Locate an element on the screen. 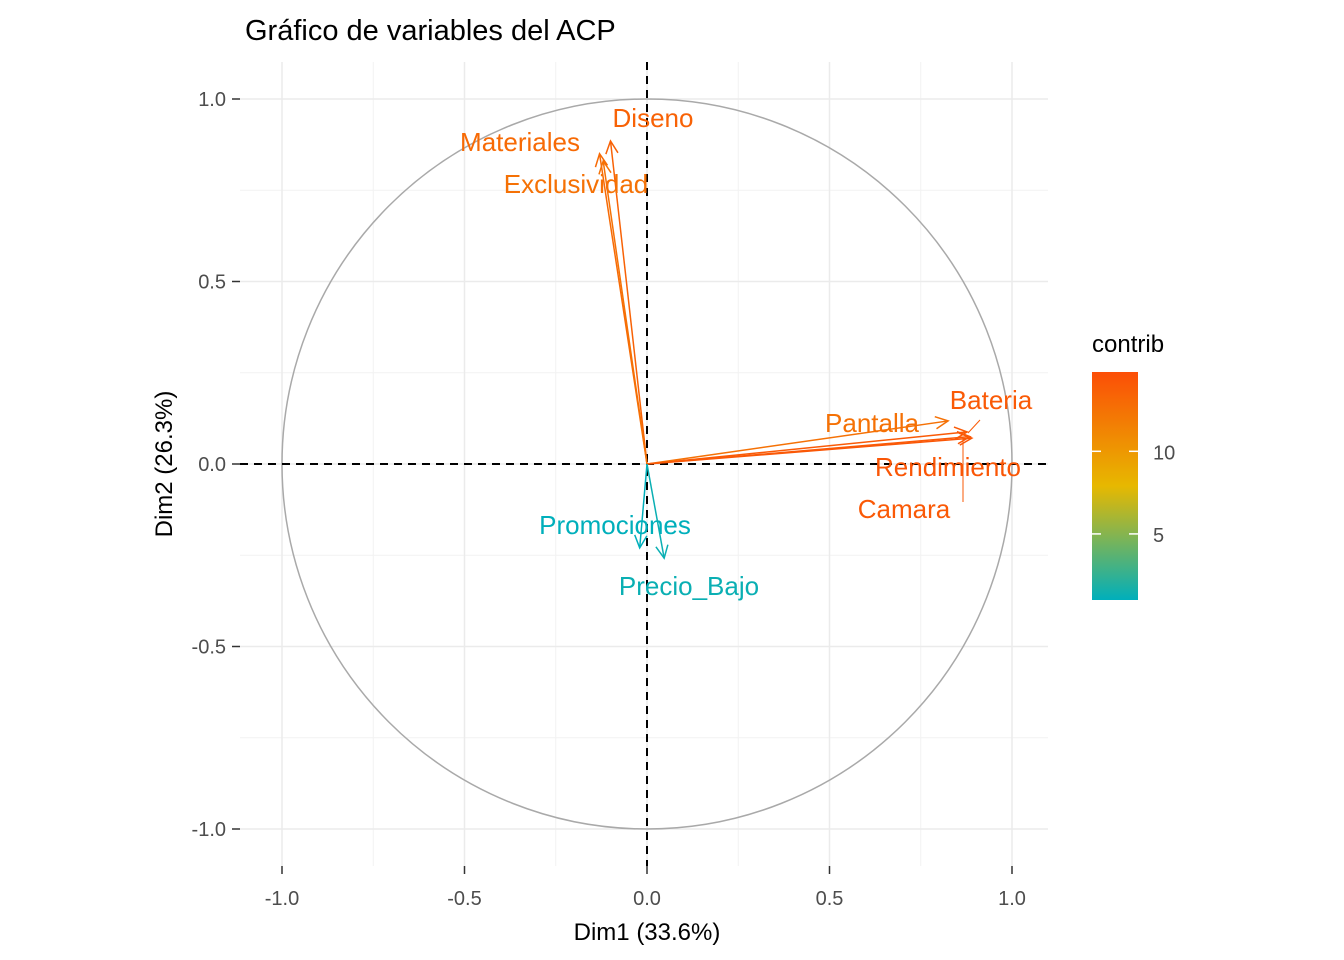  x-tick-label: -1.0 is located at coordinates (282, 899).